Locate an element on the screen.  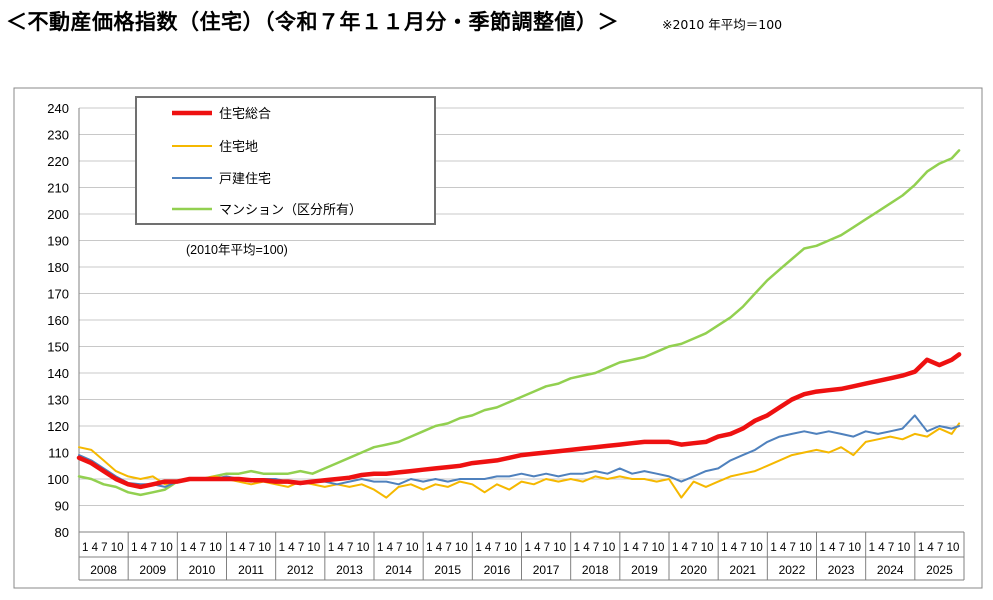
legend-label-2: 戸建住宅 is located at coordinates (245, 178).